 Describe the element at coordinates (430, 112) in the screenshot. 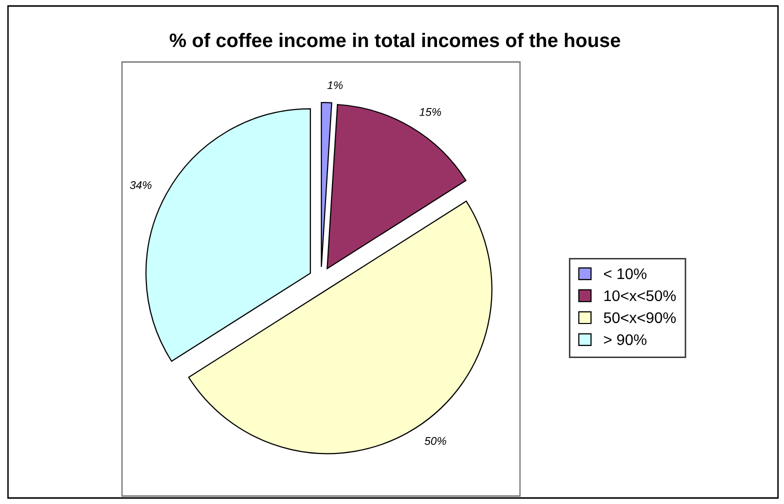

I see `data-label: 15%` at that location.